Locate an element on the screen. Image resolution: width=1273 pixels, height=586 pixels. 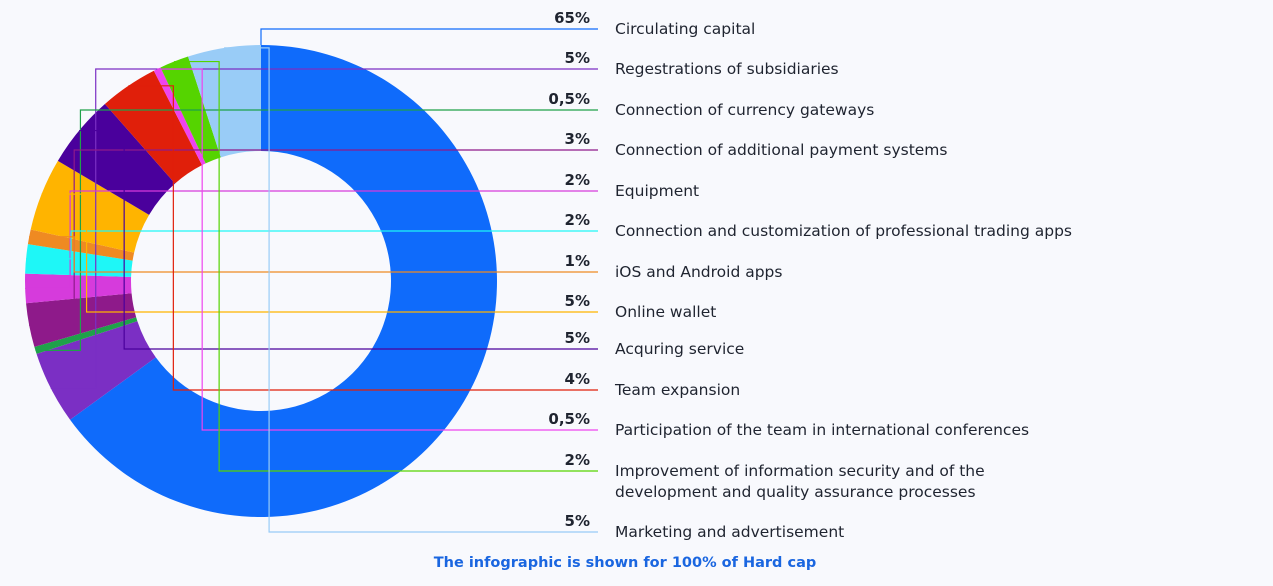
leader-circulating-capital is located at coordinates (429, 36).